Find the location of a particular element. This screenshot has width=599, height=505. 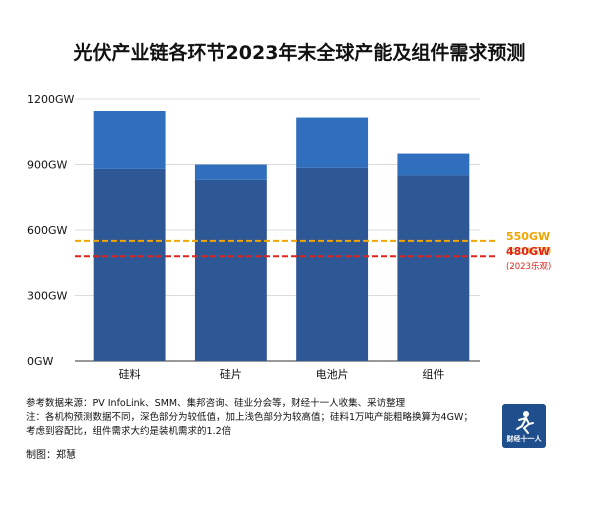

brand-logo: 财经十一人 is located at coordinates (524, 426).